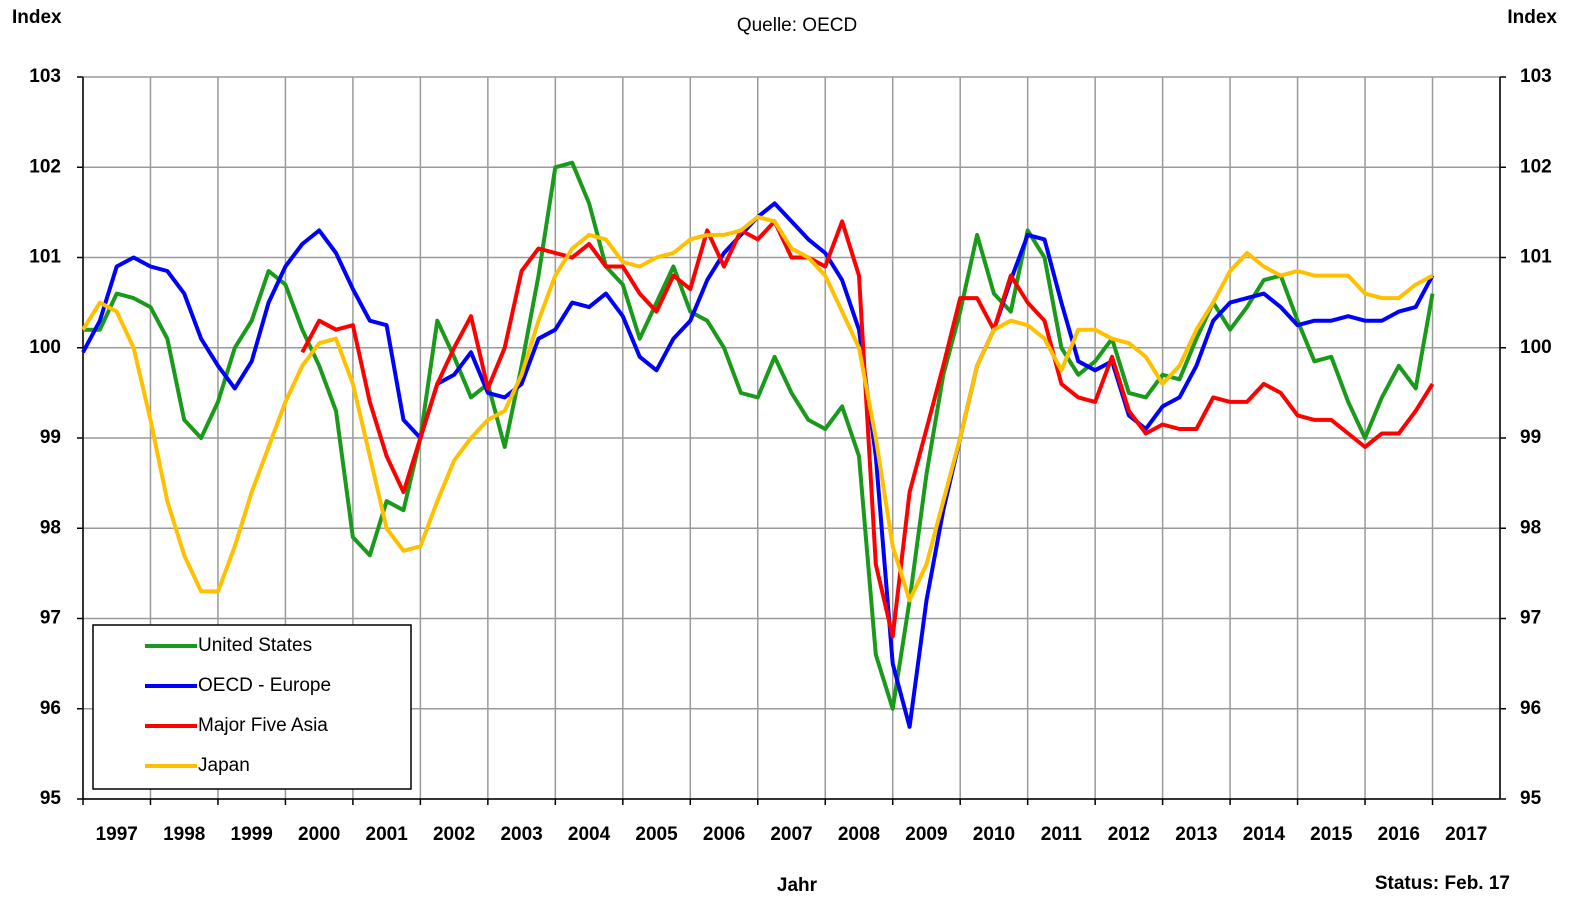 Image resolution: width=1579 pixels, height=909 pixels. I want to click on x-tick-label: 2000, so click(319, 834).